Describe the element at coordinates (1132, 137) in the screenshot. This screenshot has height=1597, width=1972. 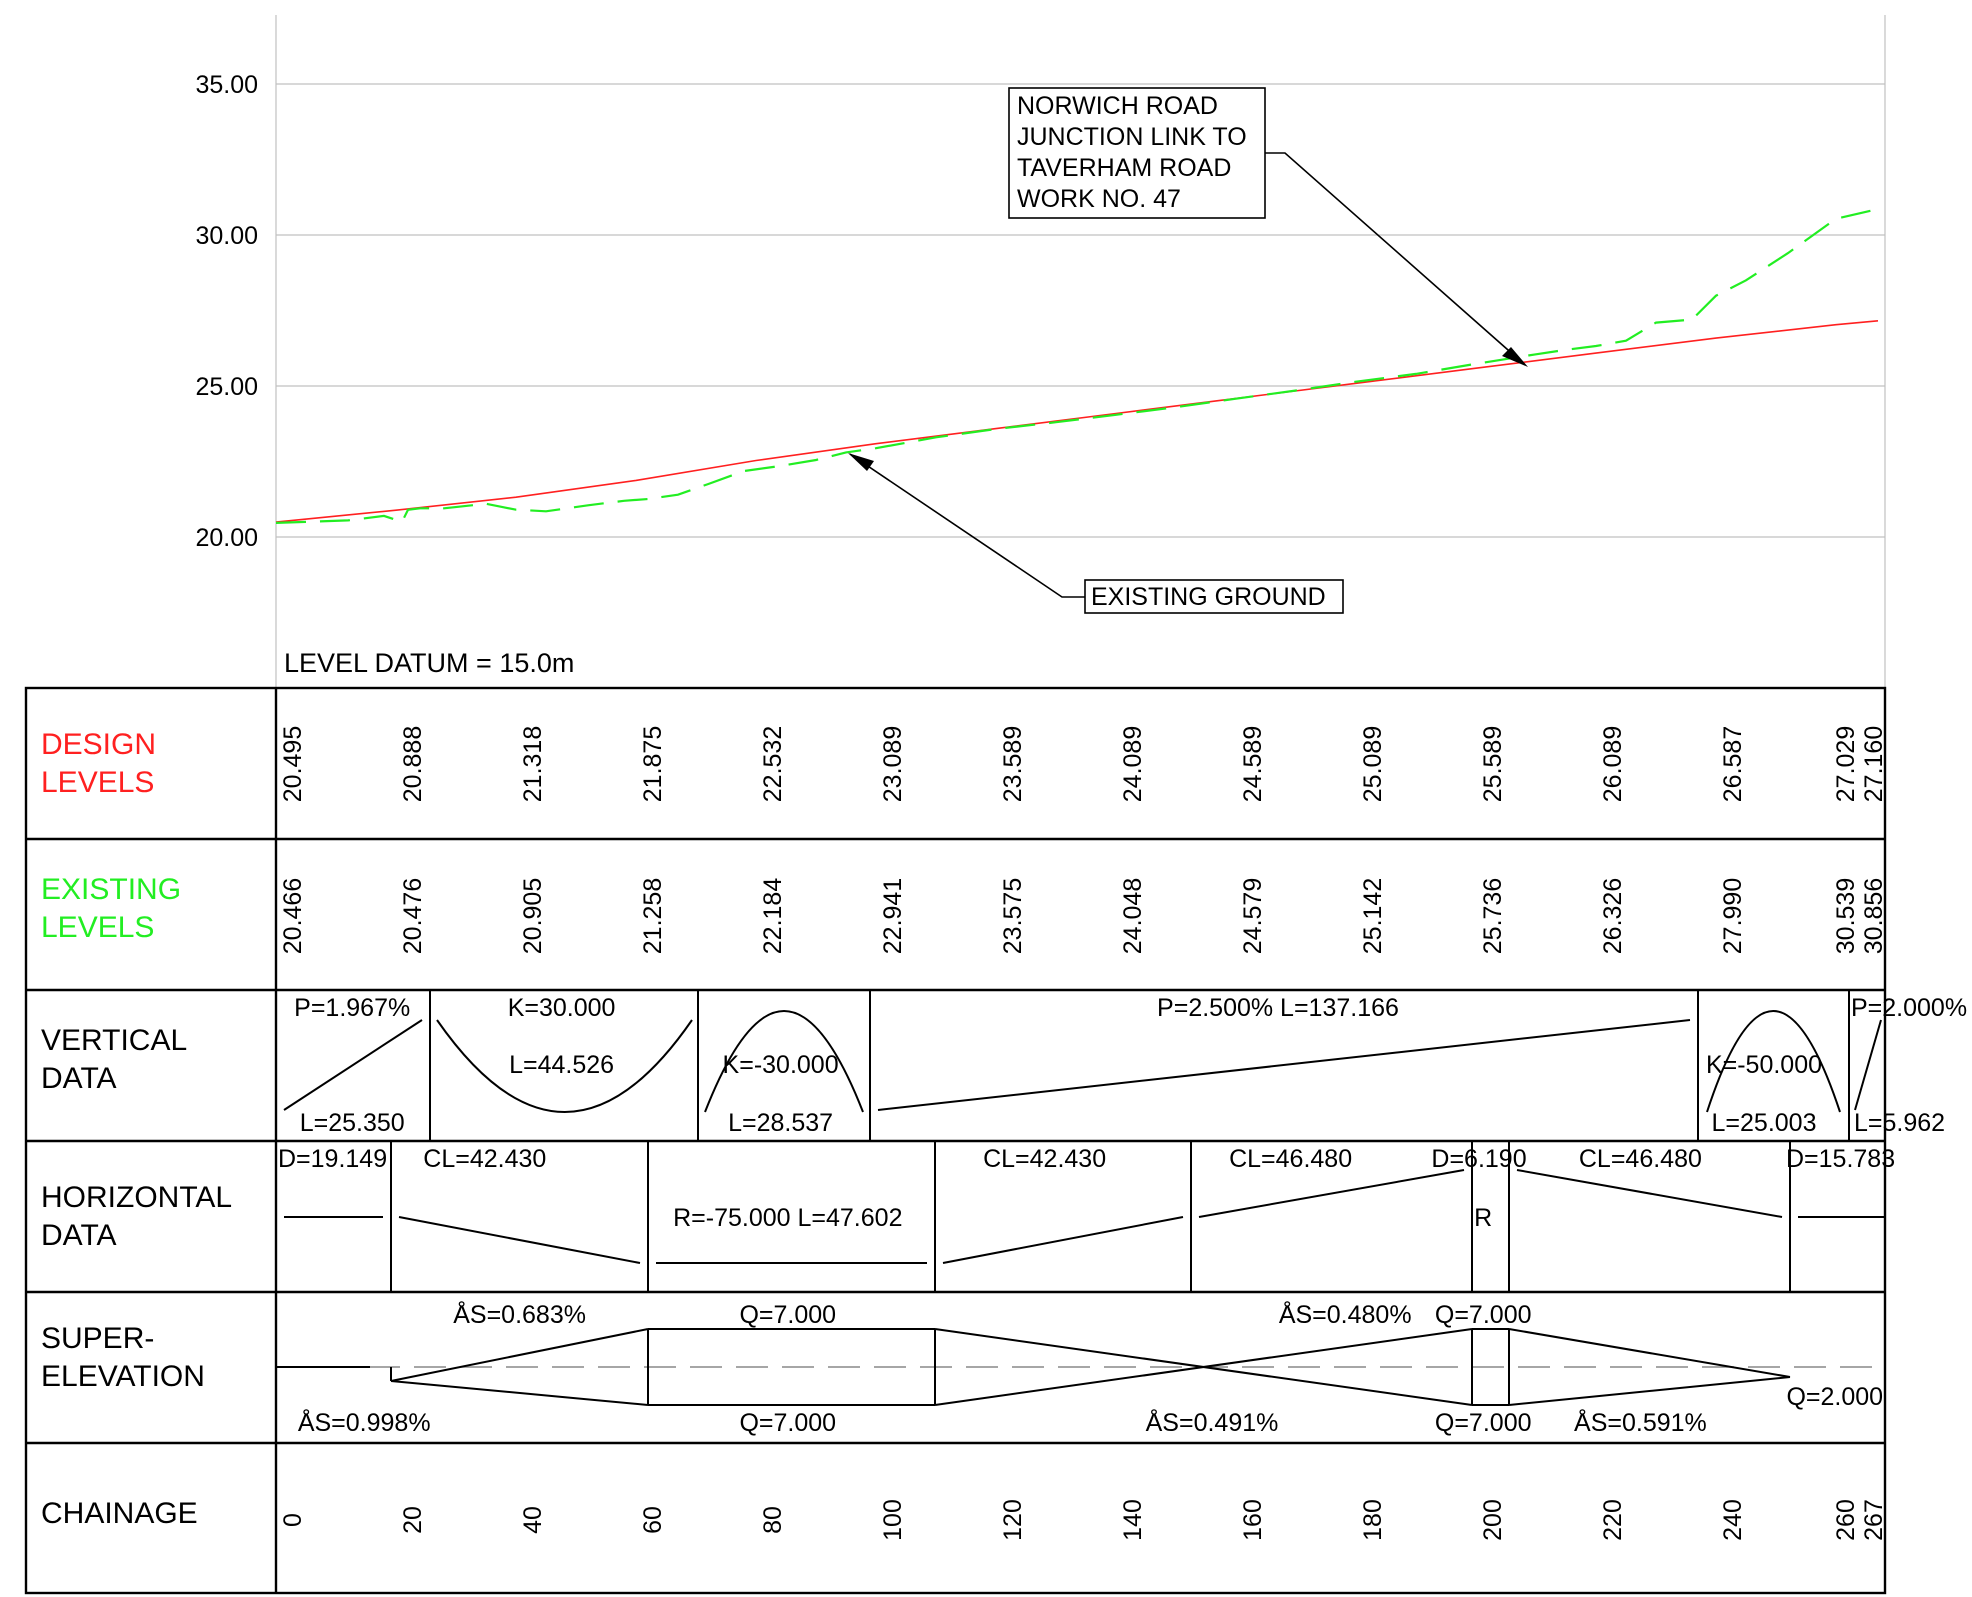
I see `road-label-line: JUNCTION LINK TO` at that location.